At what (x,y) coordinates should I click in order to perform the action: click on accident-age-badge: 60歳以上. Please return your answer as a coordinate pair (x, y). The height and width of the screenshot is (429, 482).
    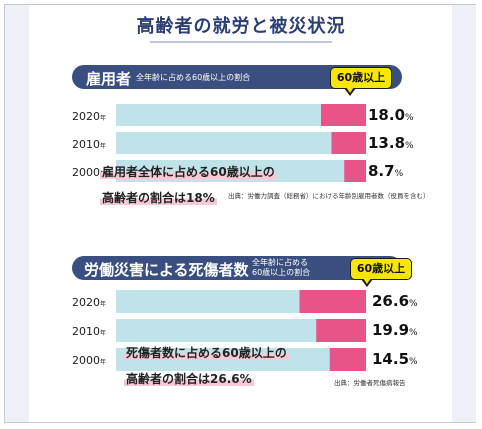
    Looking at the image, I should click on (381, 269).